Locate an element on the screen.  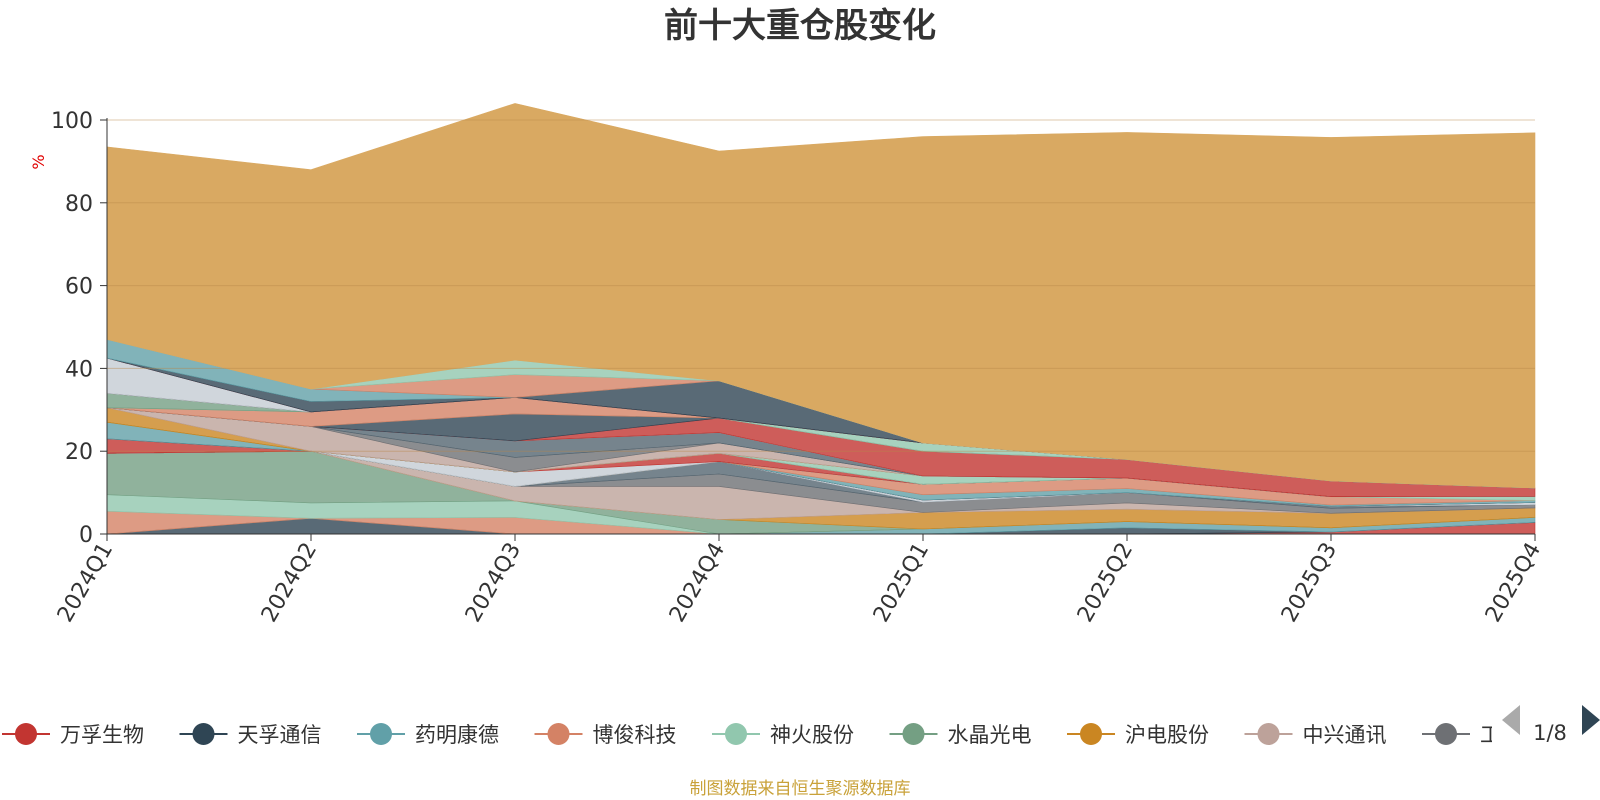
y-tick-label: 20 is located at coordinates (79, 452).